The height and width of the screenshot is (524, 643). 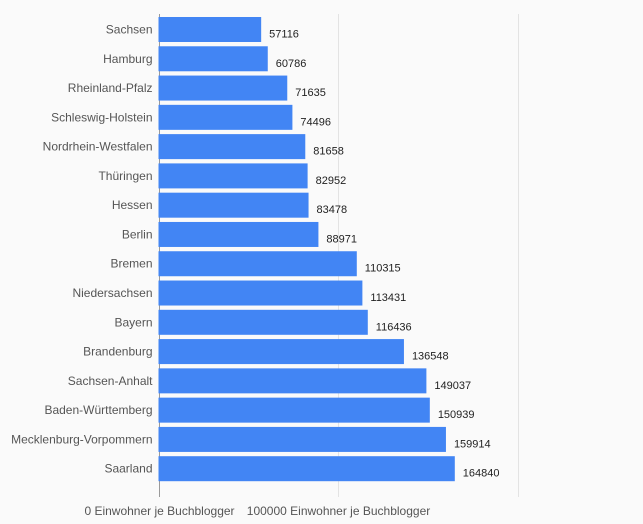 I want to click on category-label: Schleswig-Holstein, so click(x=101, y=117).